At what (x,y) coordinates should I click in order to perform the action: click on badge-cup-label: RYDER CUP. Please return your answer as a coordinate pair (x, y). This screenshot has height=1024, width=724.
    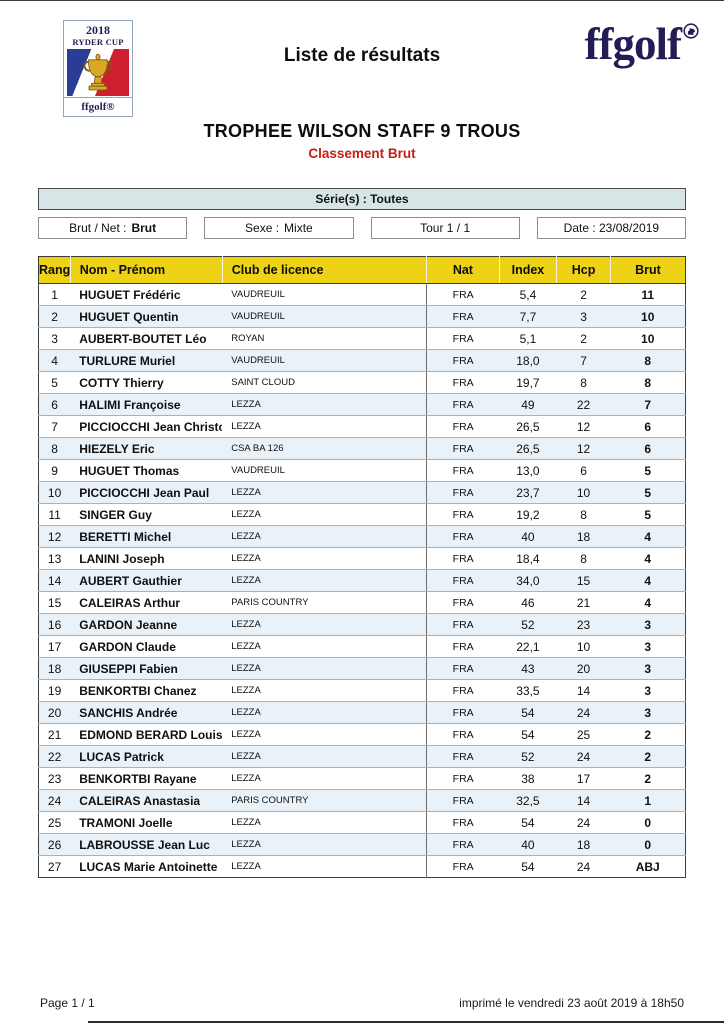
    Looking at the image, I should click on (98, 42).